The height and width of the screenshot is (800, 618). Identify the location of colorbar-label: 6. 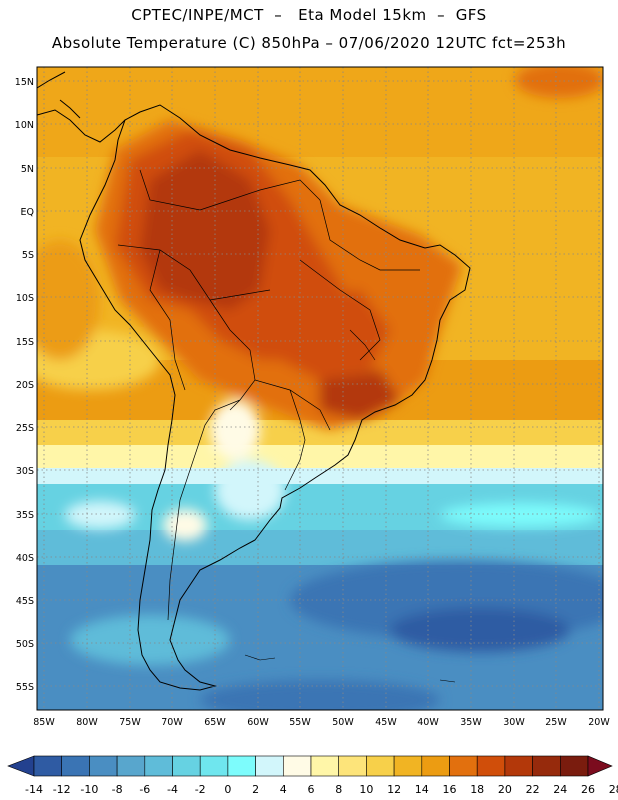
(311, 789).